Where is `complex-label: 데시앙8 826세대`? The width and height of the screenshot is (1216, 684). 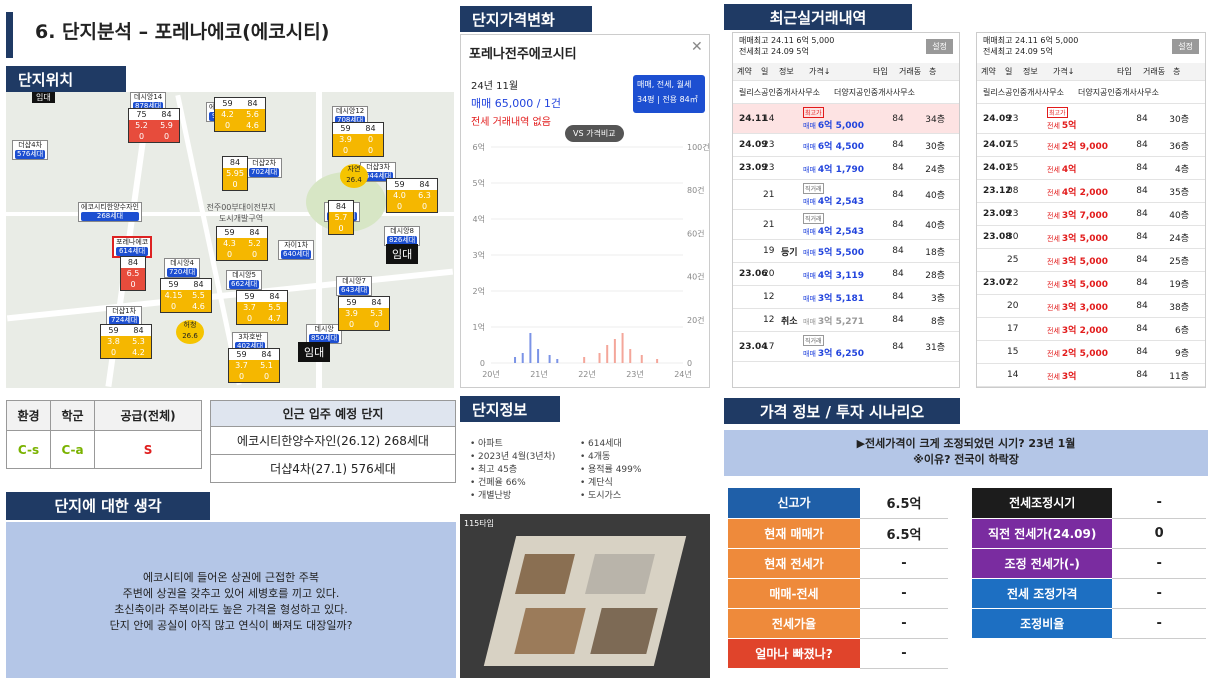
complex-label: 데시앙8 826세대 is located at coordinates (402, 236).